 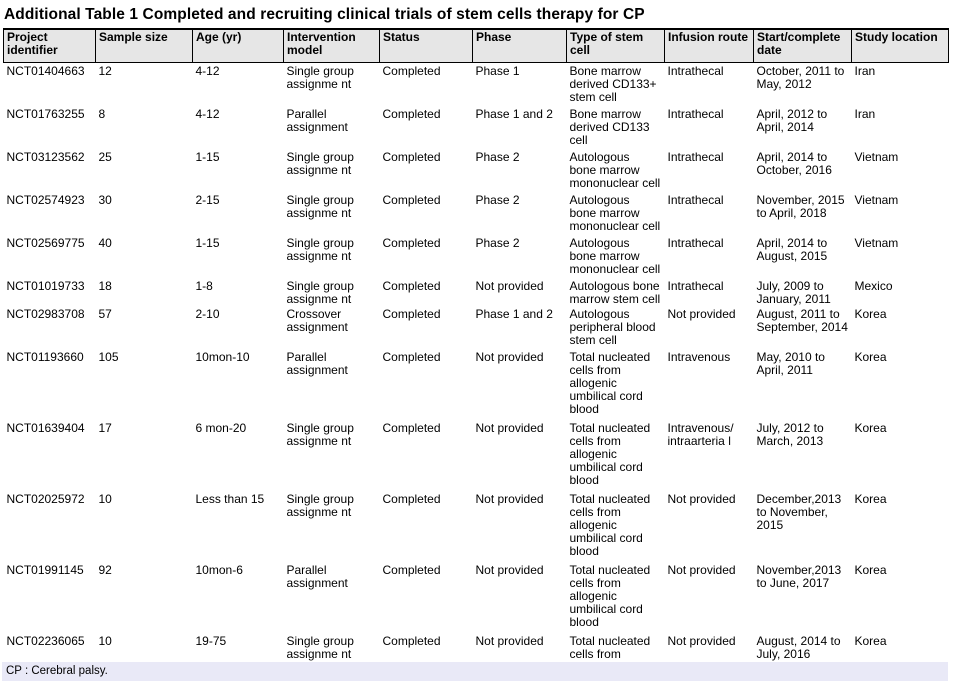 I want to click on table-cell: April, 2014 to October, 2016, so click(x=794, y=163).